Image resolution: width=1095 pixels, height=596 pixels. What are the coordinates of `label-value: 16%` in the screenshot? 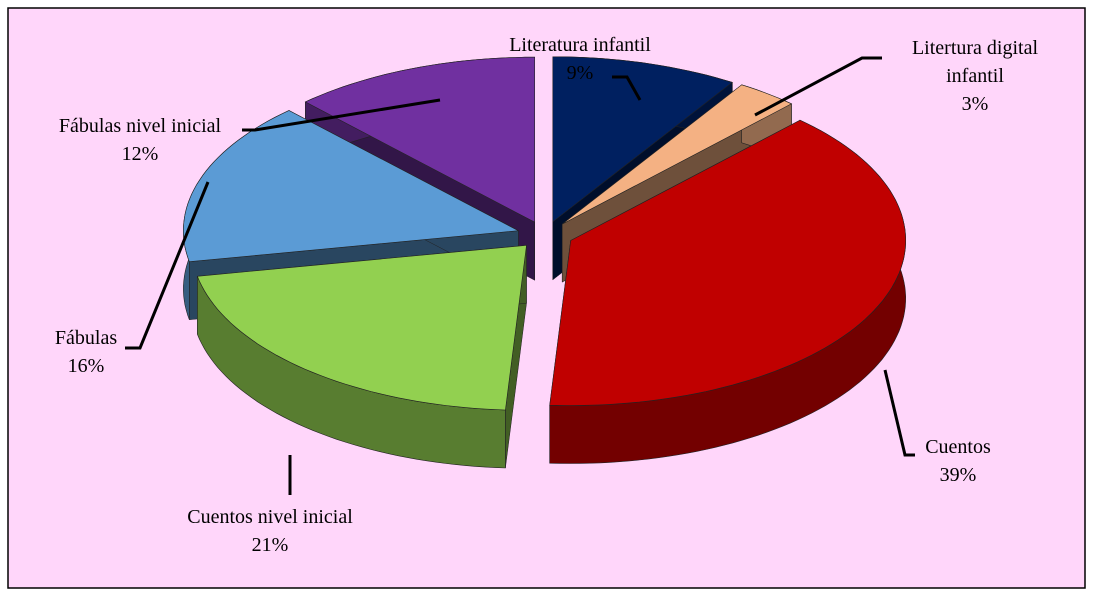 It's located at (86, 366).